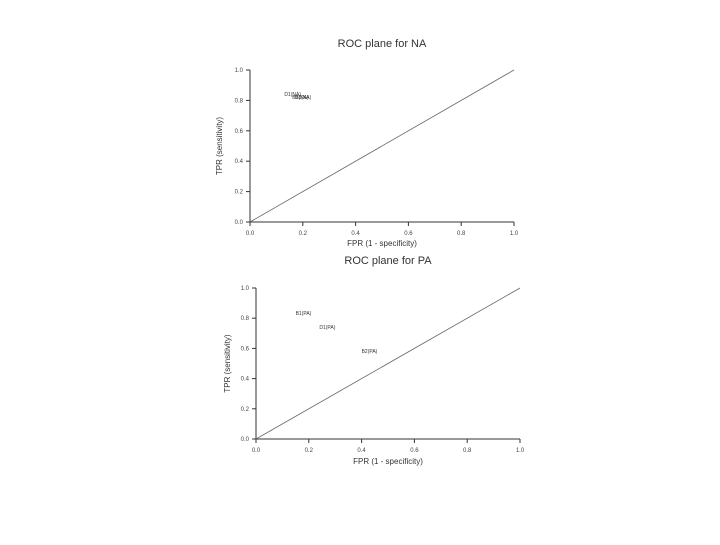 This screenshot has height=545, width=720. I want to click on data-point-label: B2(NA), so click(300, 98).